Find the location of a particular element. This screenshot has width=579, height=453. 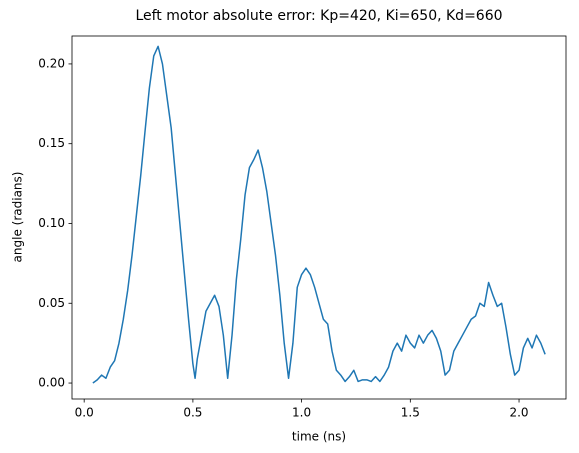

y-axis-label: angle (radians) is located at coordinates (18, 217).